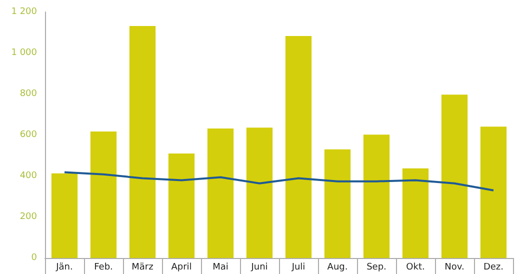 The width and height of the screenshot is (523, 274). Describe the element at coordinates (24, 53) in the screenshot. I see `y-tick-label: 1 000` at that location.